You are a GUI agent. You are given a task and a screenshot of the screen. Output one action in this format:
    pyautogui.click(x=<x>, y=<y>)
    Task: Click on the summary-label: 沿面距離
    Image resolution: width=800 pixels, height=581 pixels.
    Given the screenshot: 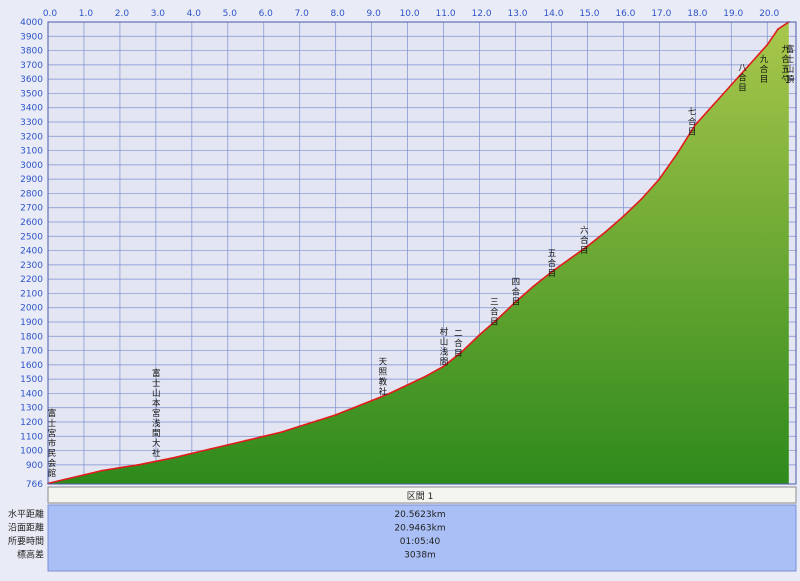 What is the action you would take?
    pyautogui.click(x=26, y=528)
    